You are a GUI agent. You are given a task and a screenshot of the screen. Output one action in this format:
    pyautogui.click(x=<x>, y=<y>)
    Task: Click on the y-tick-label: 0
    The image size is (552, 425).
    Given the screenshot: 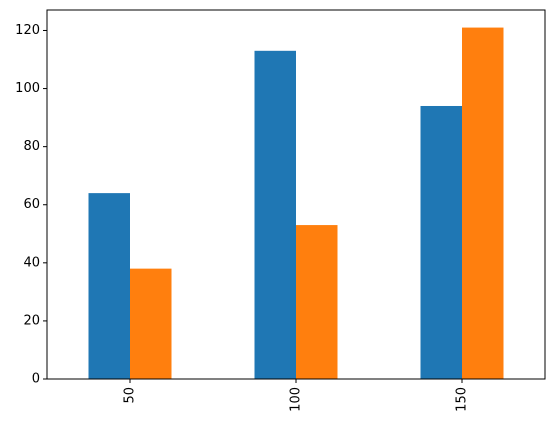 What is the action you would take?
    pyautogui.click(x=36, y=379)
    